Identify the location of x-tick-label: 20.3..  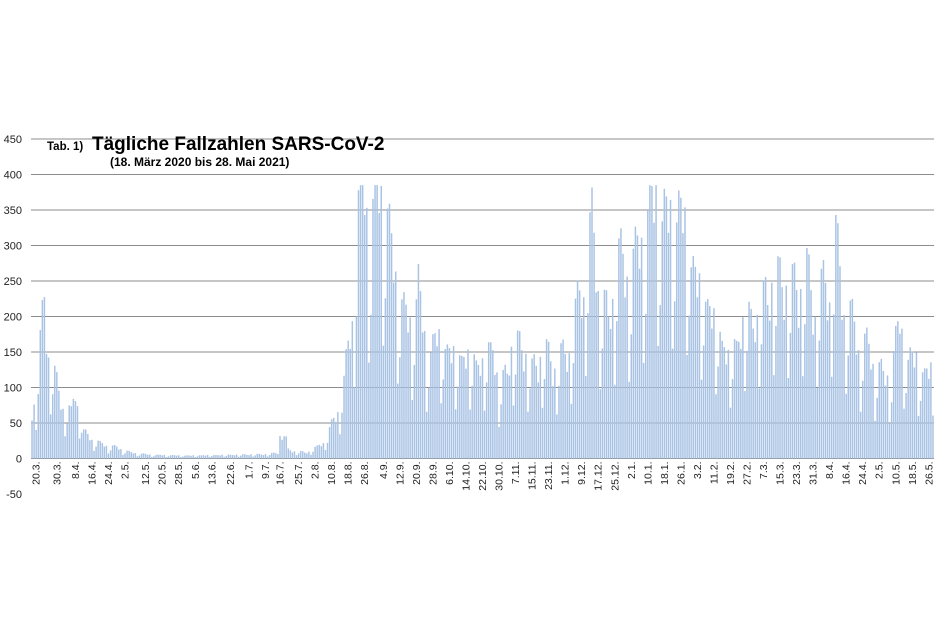
(37, 473).